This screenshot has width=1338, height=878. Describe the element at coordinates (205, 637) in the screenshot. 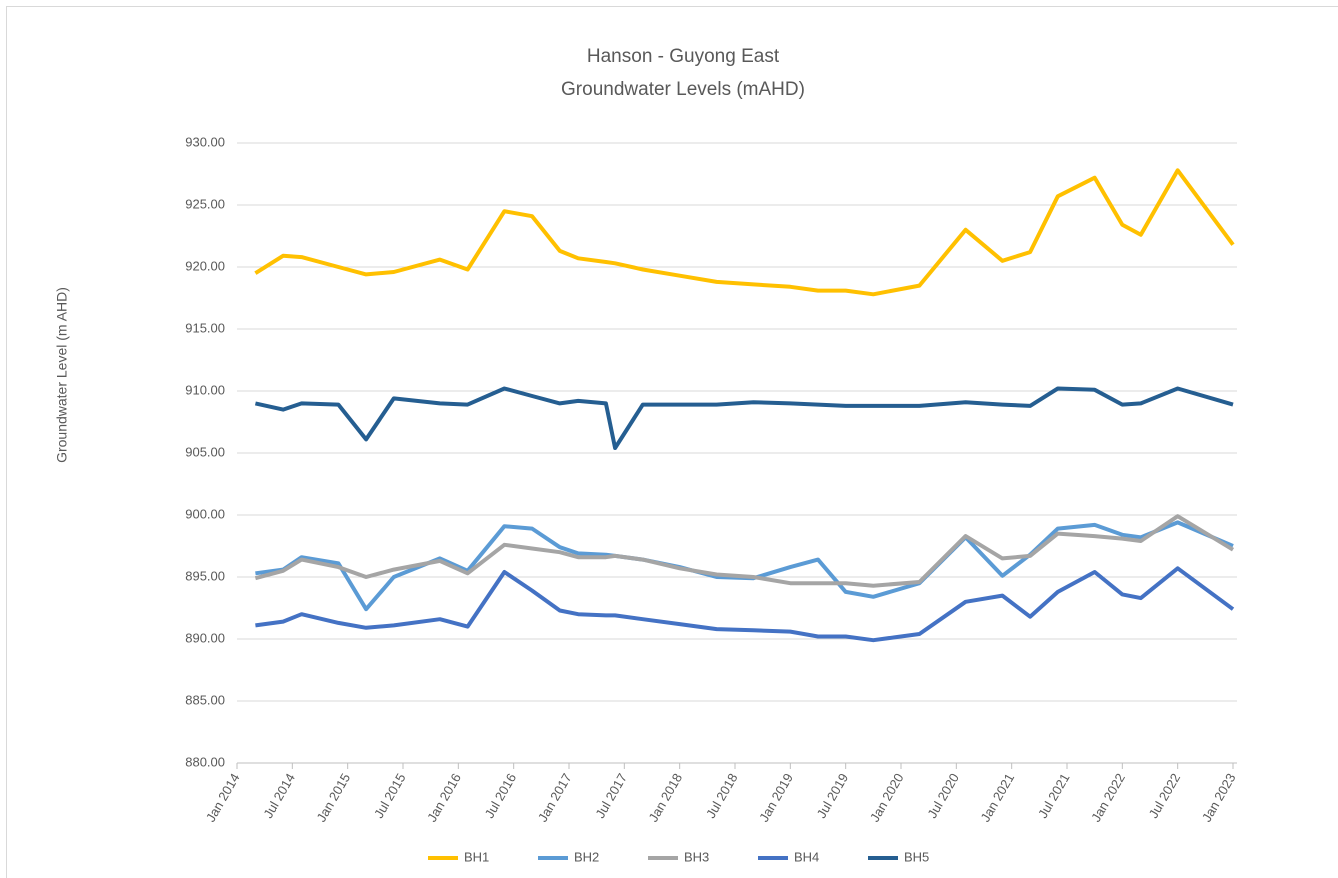

I see `y-tick-label: 890.00` at that location.